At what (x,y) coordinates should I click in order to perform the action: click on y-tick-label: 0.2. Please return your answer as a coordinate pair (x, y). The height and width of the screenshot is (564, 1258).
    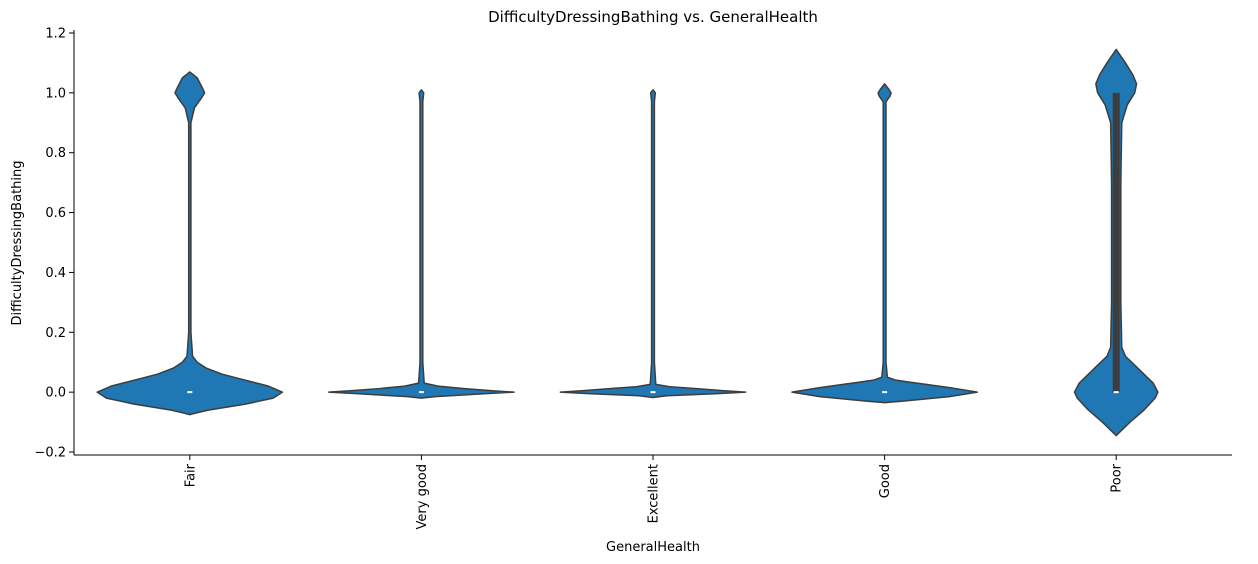
    Looking at the image, I should click on (55, 333).